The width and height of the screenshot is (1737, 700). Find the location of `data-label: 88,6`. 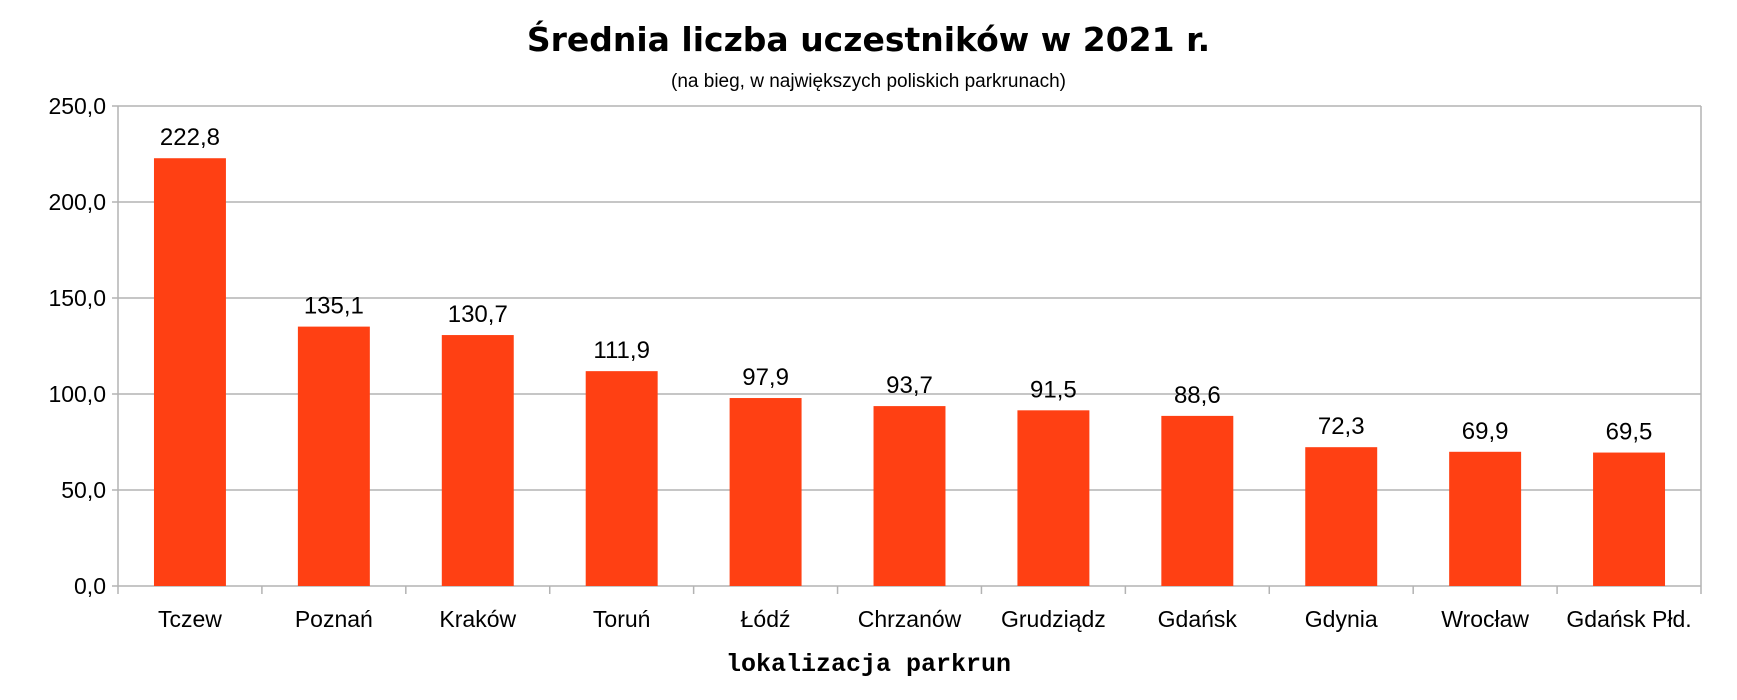

data-label: 88,6 is located at coordinates (1197, 395).